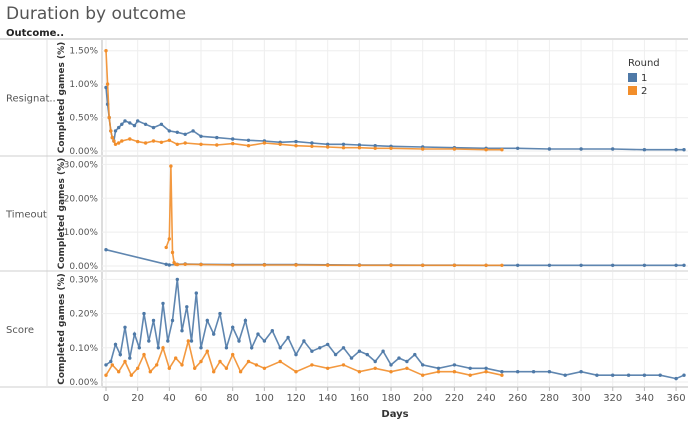 This screenshot has width=690, height=425. Describe the element at coordinates (83, 85) in the screenshot. I see `y-tick-label: 1.00%` at that location.